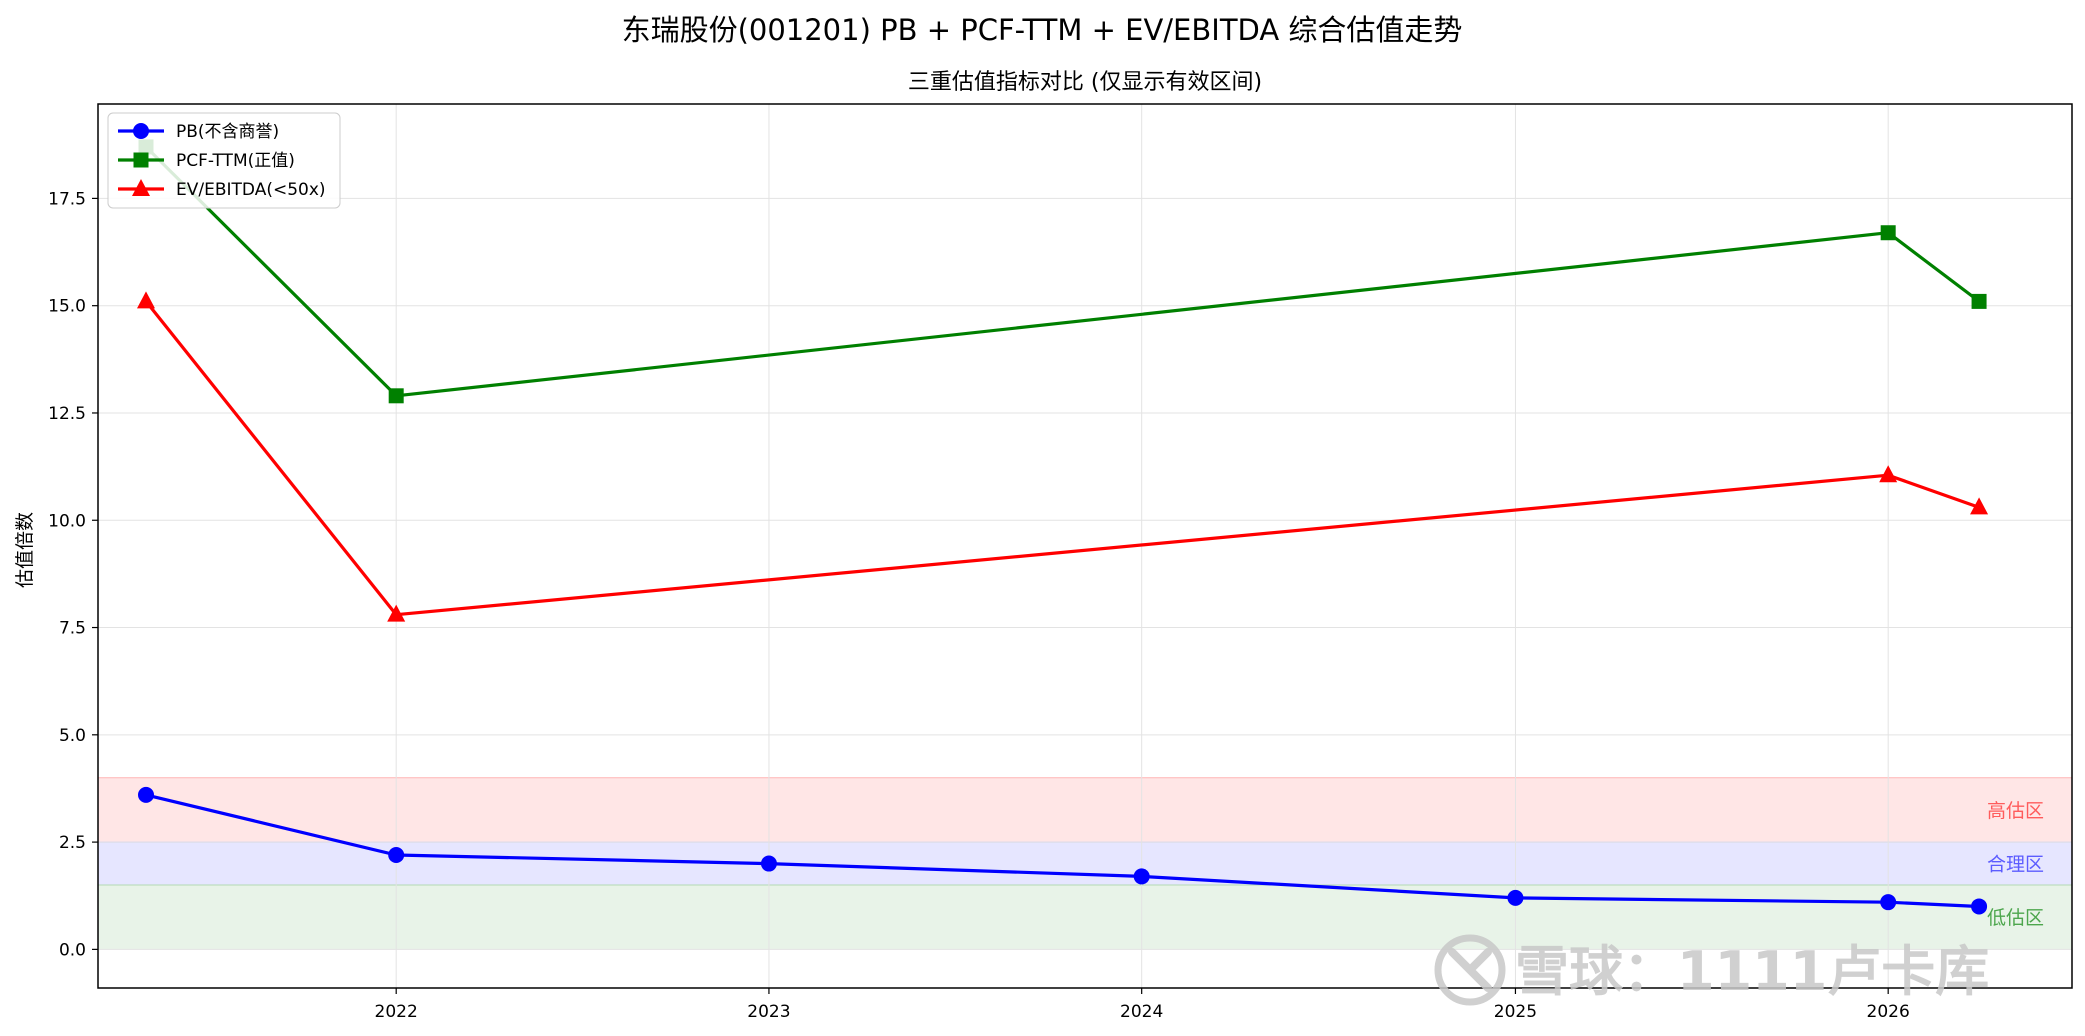 This screenshot has width=2085, height=1036. Describe the element at coordinates (2015, 811) in the screenshot. I see `band-label: 高估区` at that location.